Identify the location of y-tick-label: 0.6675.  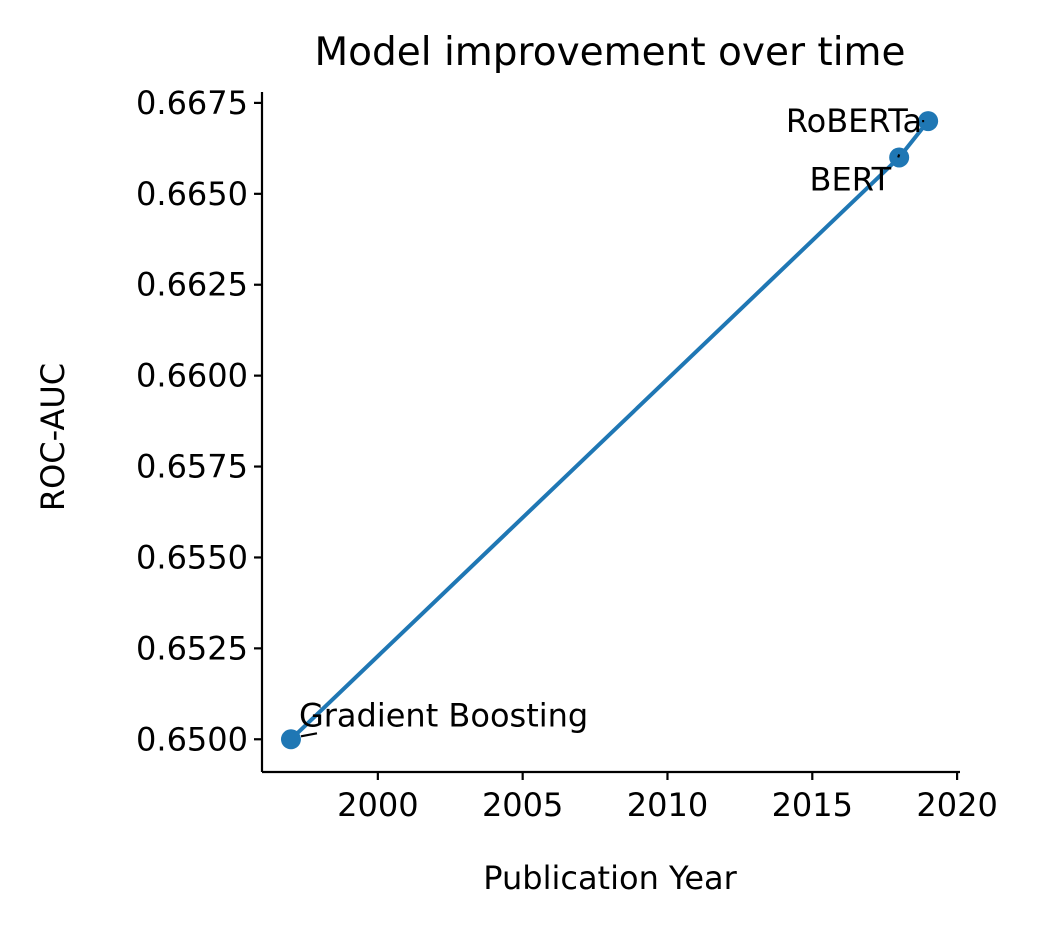
(192, 103).